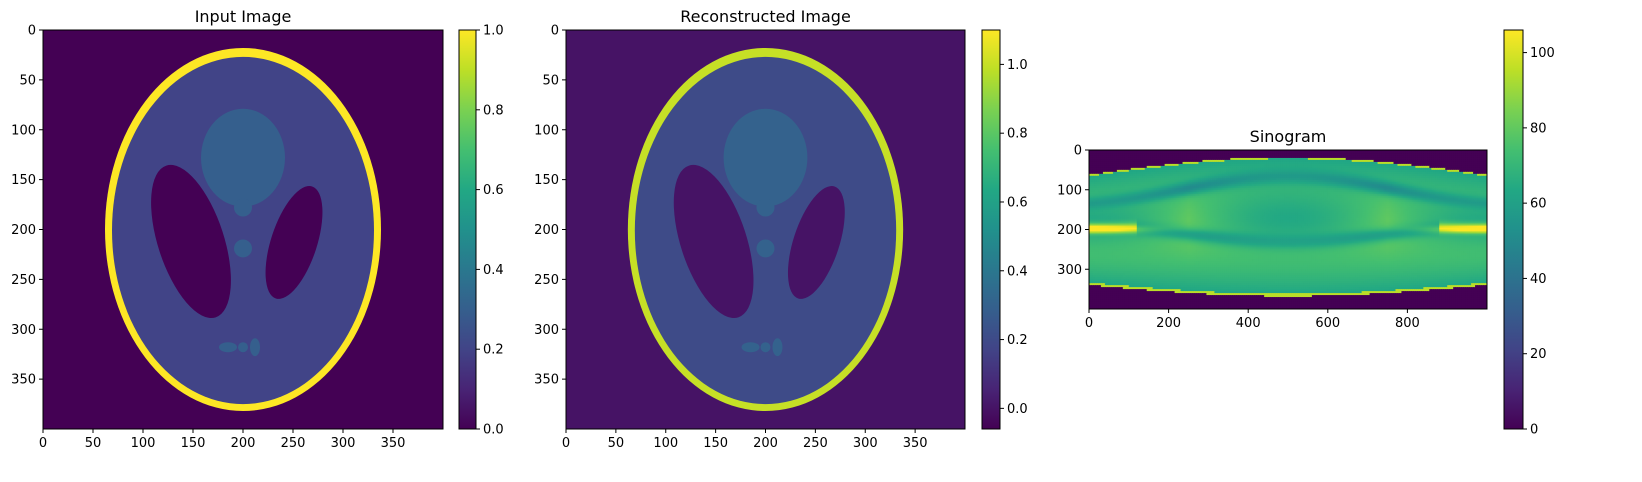  Describe the element at coordinates (243, 230) in the screenshot. I see `phantom-brain` at that location.